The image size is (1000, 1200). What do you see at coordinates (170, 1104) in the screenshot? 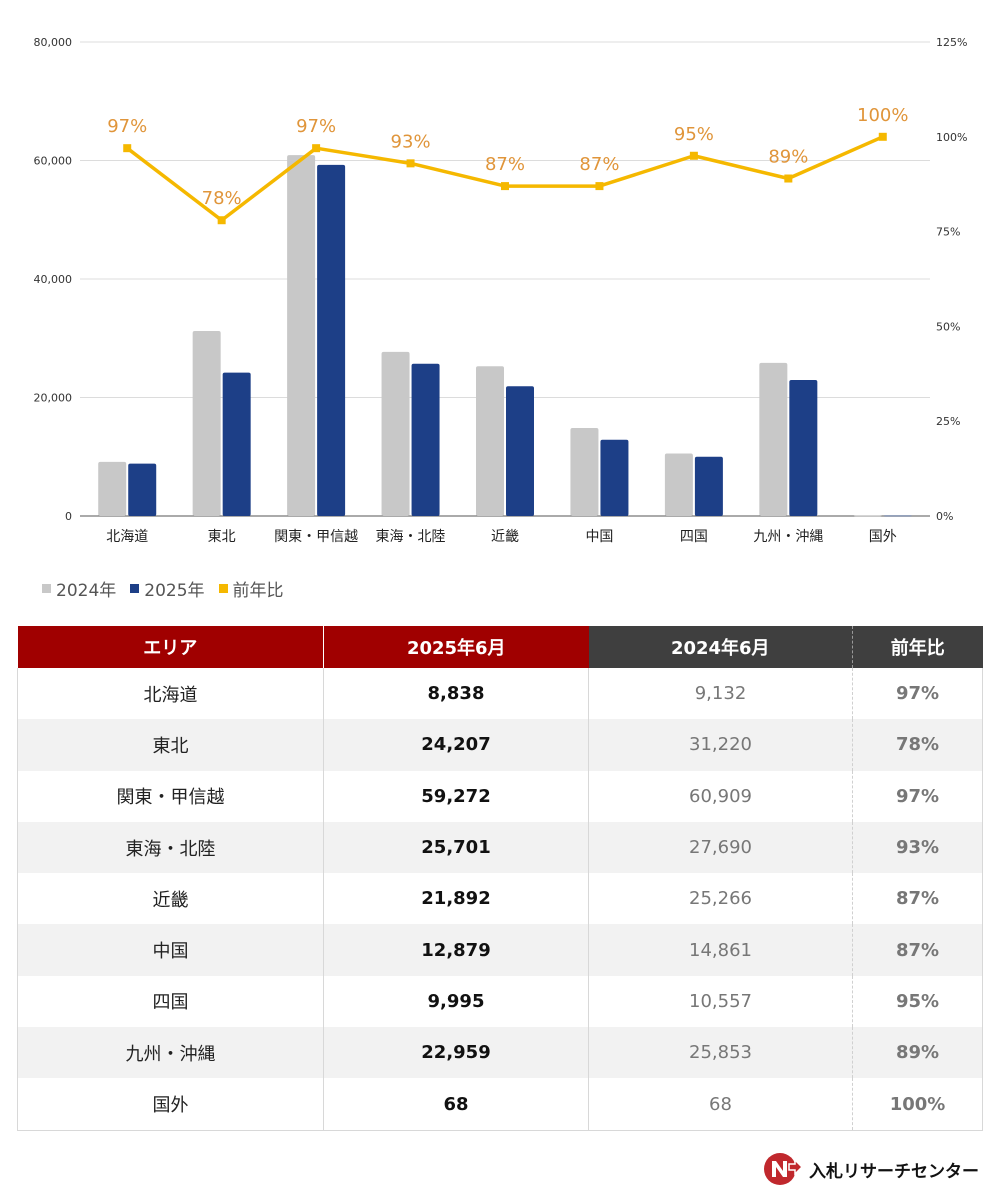
I see `cell-area: 国外` at bounding box center [170, 1104].